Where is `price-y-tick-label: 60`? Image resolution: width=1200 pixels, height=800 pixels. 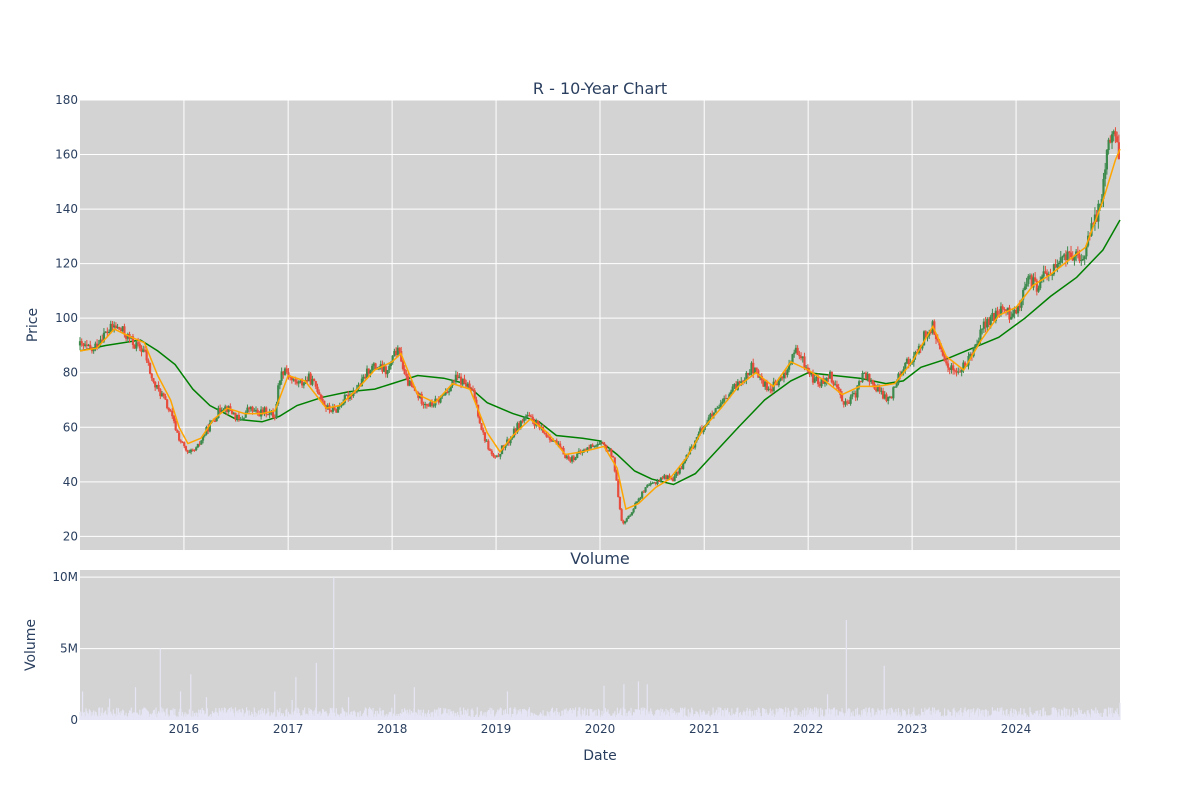 price-y-tick-label: 60 is located at coordinates (70, 427).